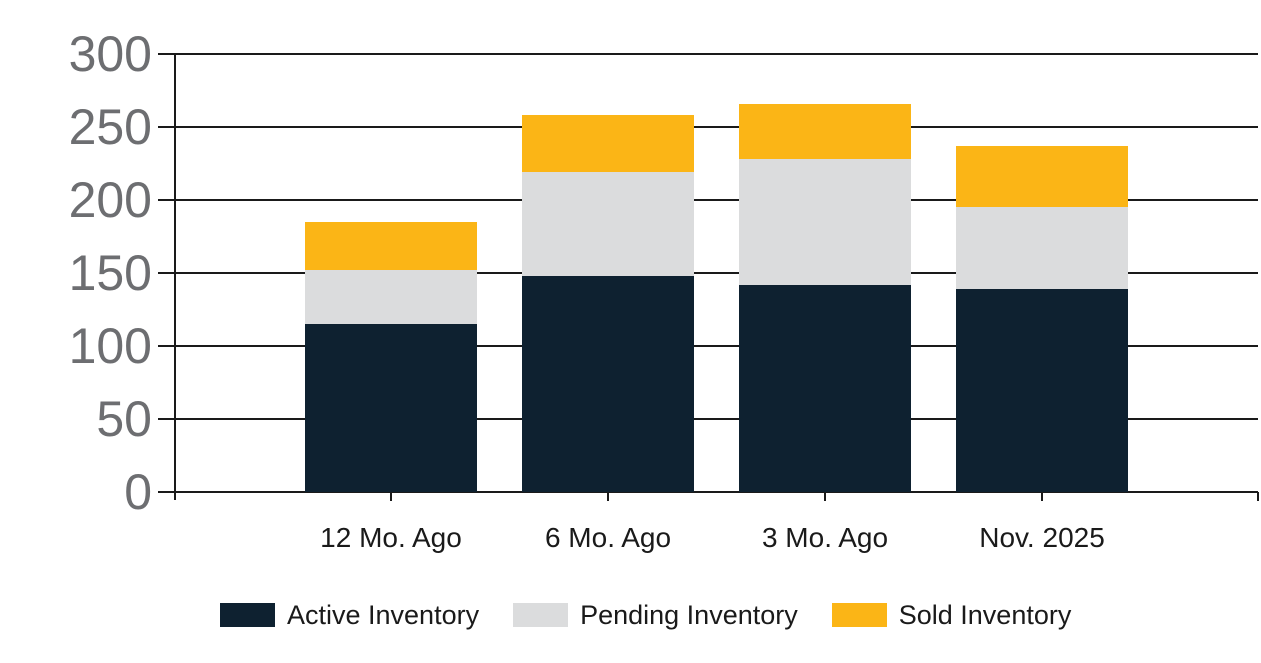  I want to click on y-axis-tick-label: 300, so click(110, 54).